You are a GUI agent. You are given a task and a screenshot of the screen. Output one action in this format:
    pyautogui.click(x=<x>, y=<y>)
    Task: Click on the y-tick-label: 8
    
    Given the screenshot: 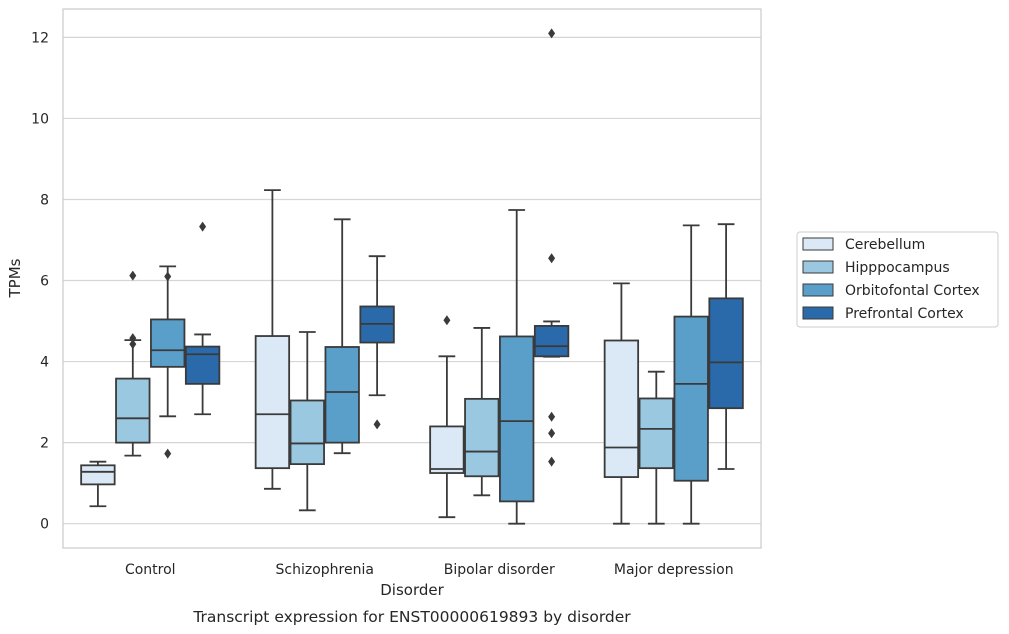 What is the action you would take?
    pyautogui.click(x=44, y=200)
    